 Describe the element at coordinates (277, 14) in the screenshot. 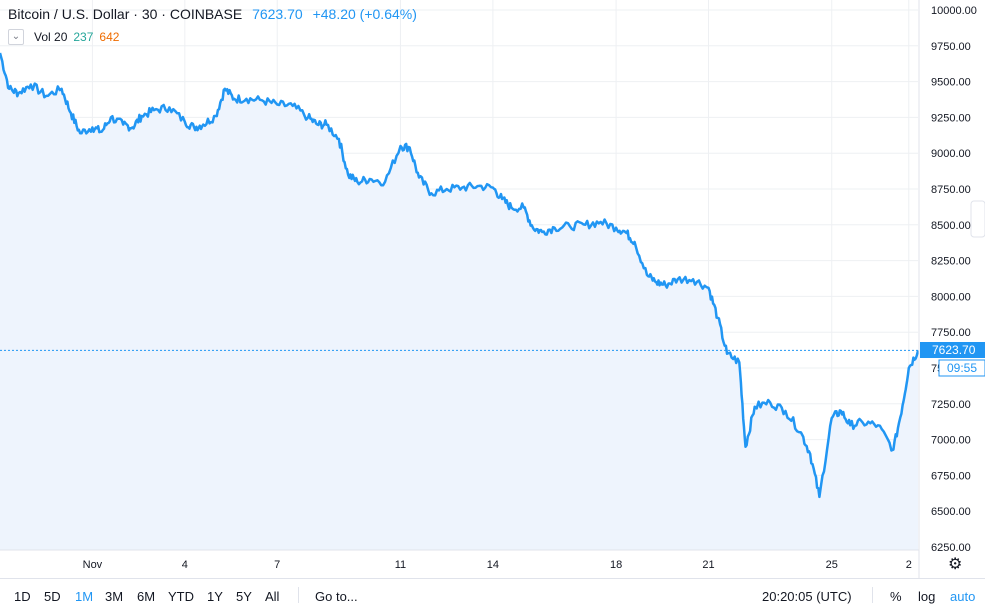

I see `legend-price: 7623.70` at that location.